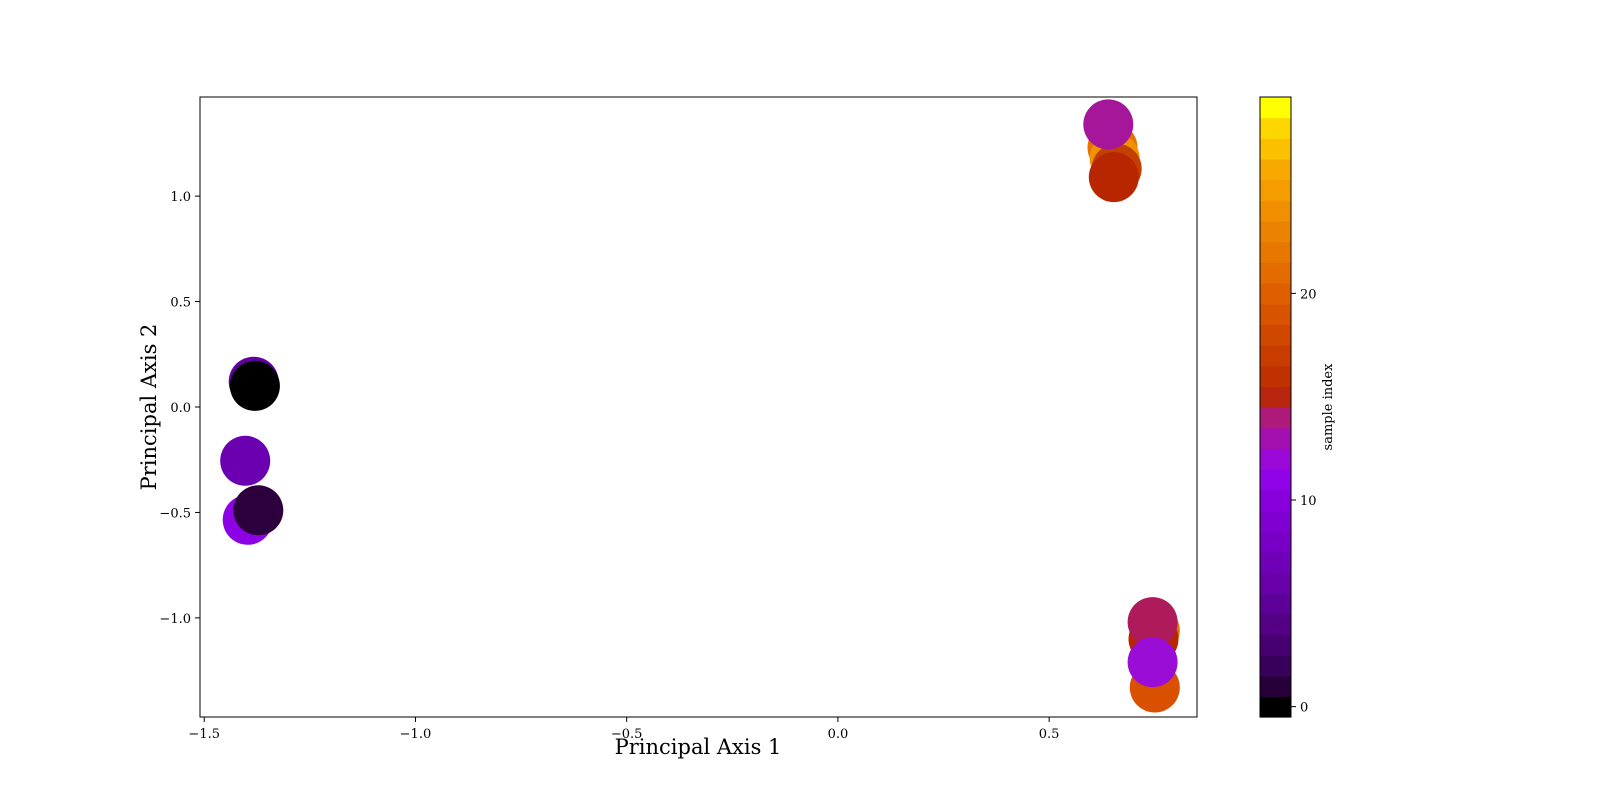  Describe the element at coordinates (204, 734) in the screenshot. I see `x-tick-label: −1.5` at that location.